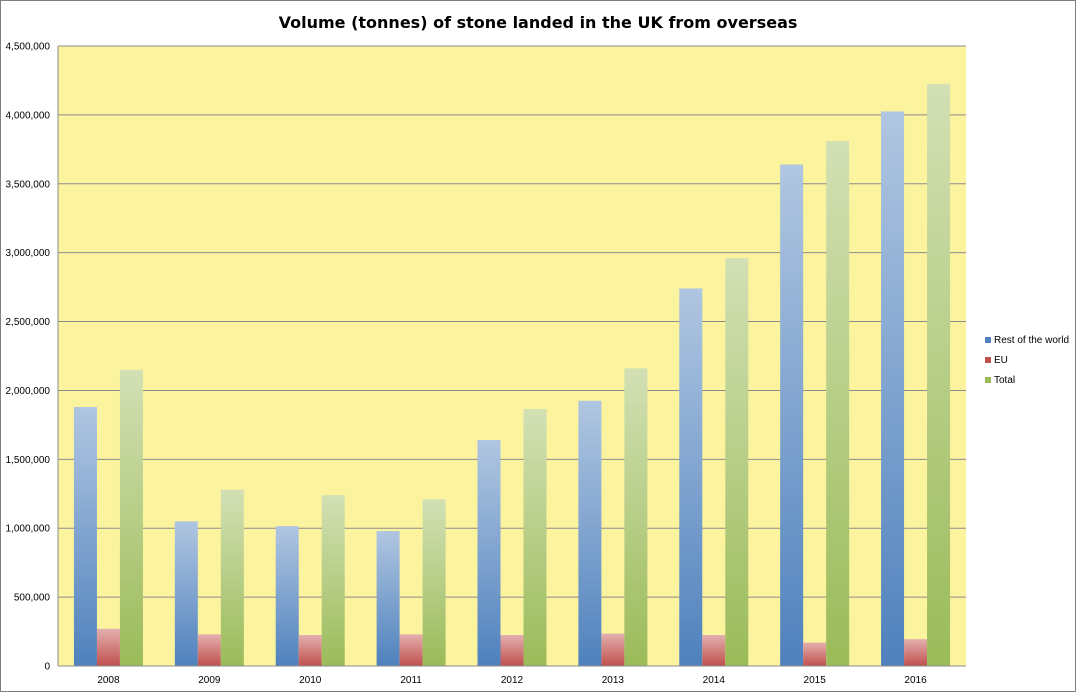 The height and width of the screenshot is (692, 1076). I want to click on legend-label: Rest of the world, so click(1031, 340).